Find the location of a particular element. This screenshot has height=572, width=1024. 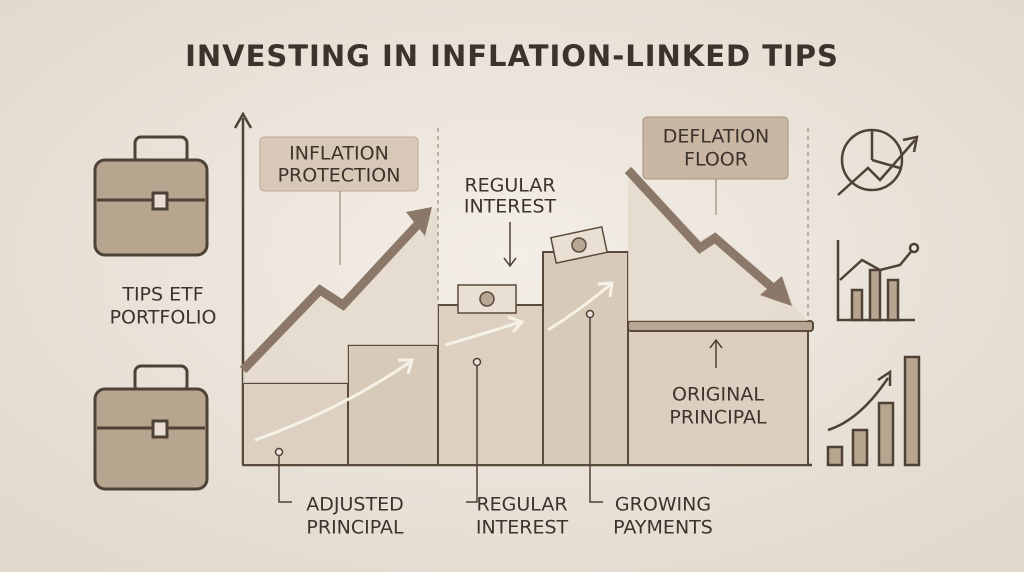

growth-arrows is located at coordinates (434, 361).